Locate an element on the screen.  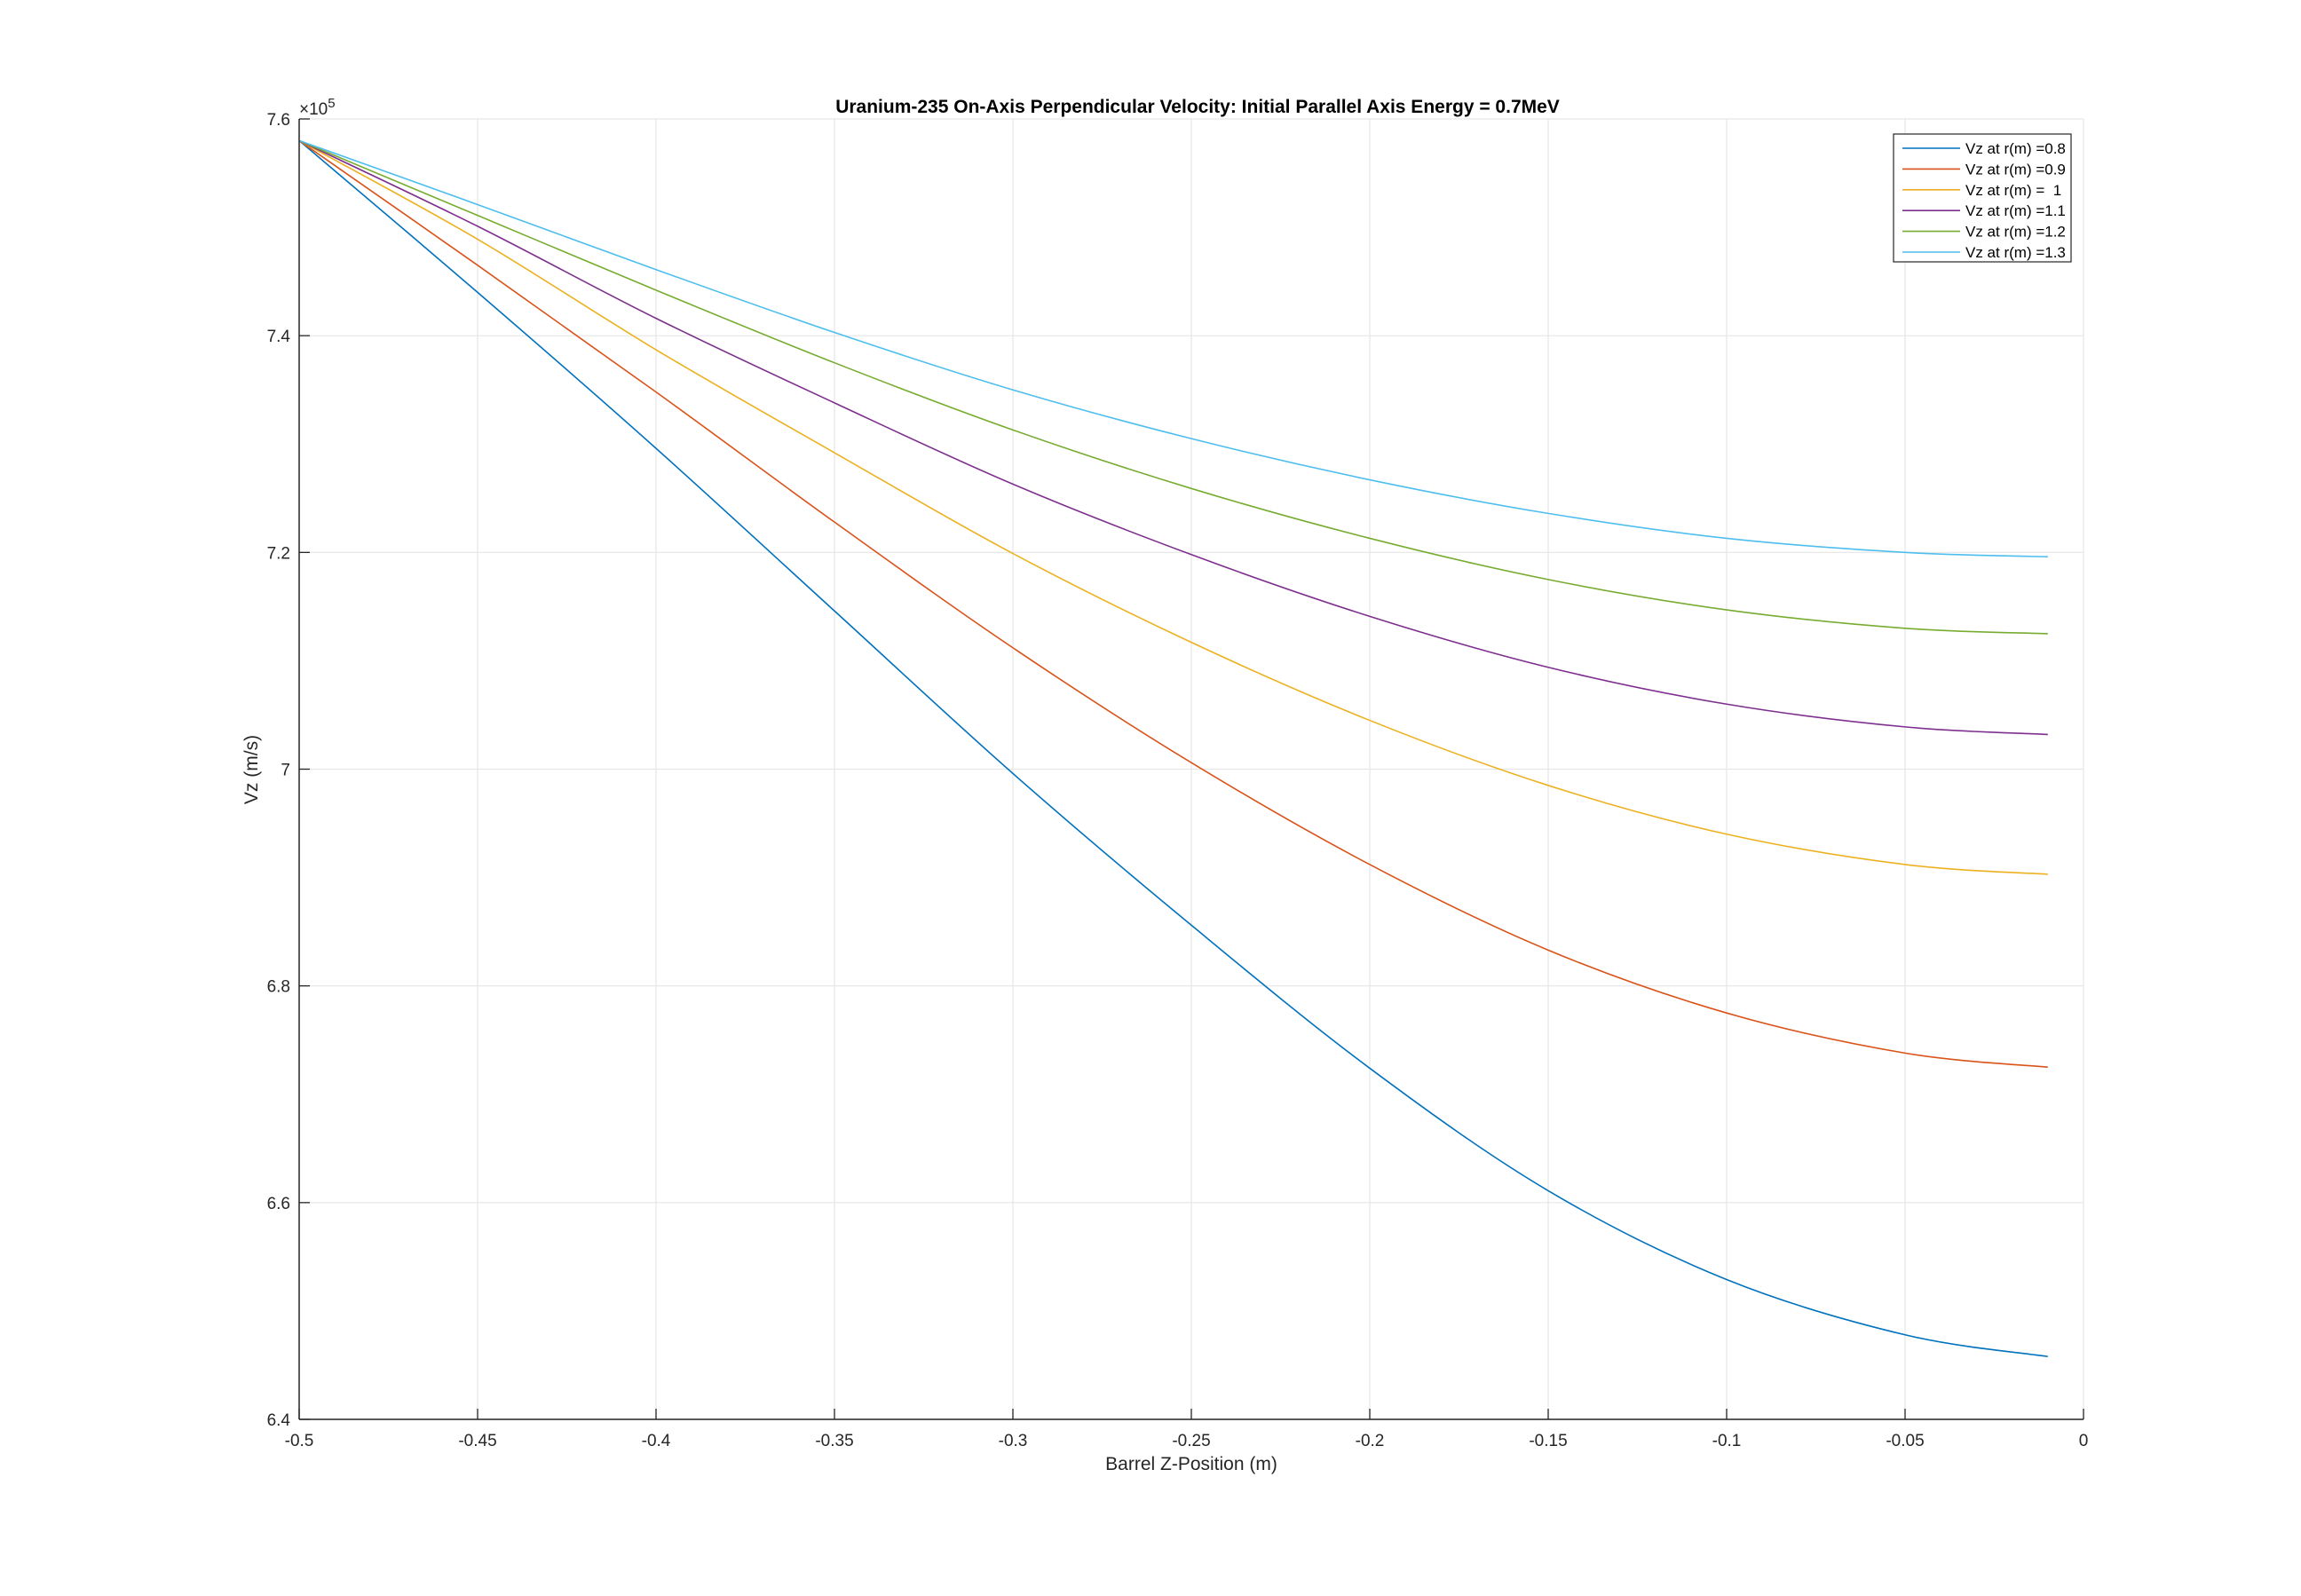
legend-label-5: Vz at r(m) =1.2 is located at coordinates (2015, 233).